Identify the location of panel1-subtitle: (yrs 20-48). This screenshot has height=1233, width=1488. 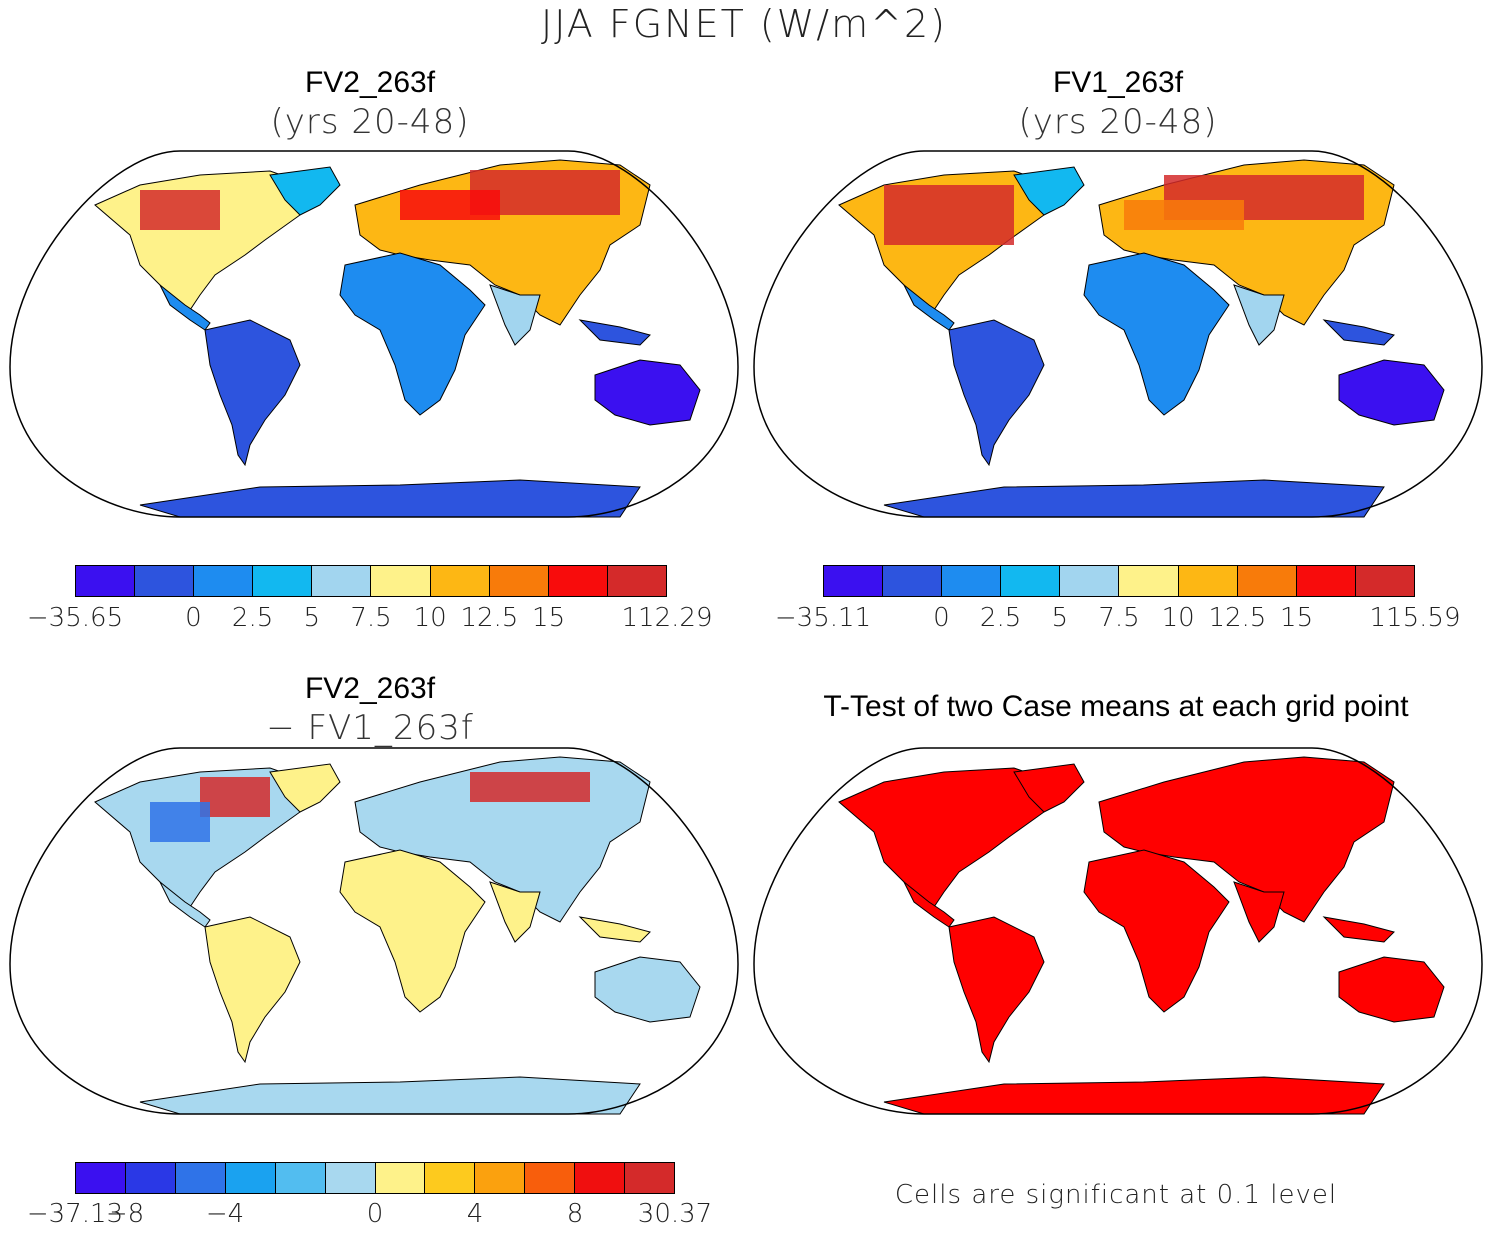
(370, 122).